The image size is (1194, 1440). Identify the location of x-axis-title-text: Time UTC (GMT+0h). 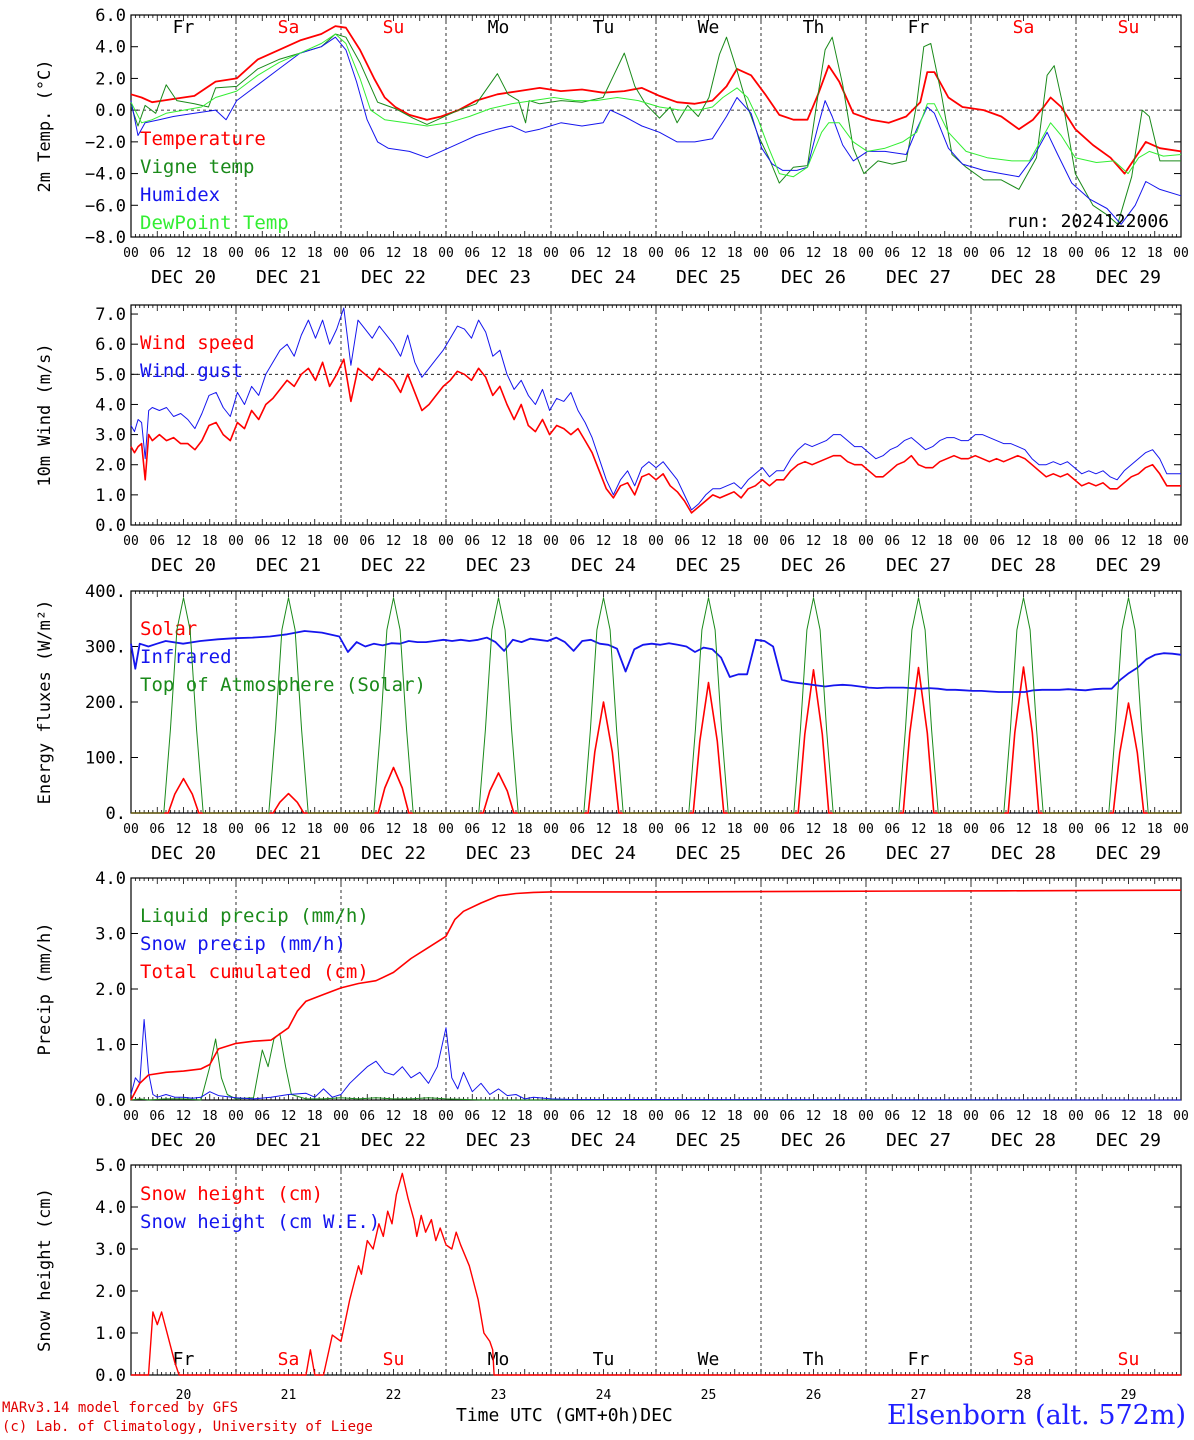
(548, 1415).